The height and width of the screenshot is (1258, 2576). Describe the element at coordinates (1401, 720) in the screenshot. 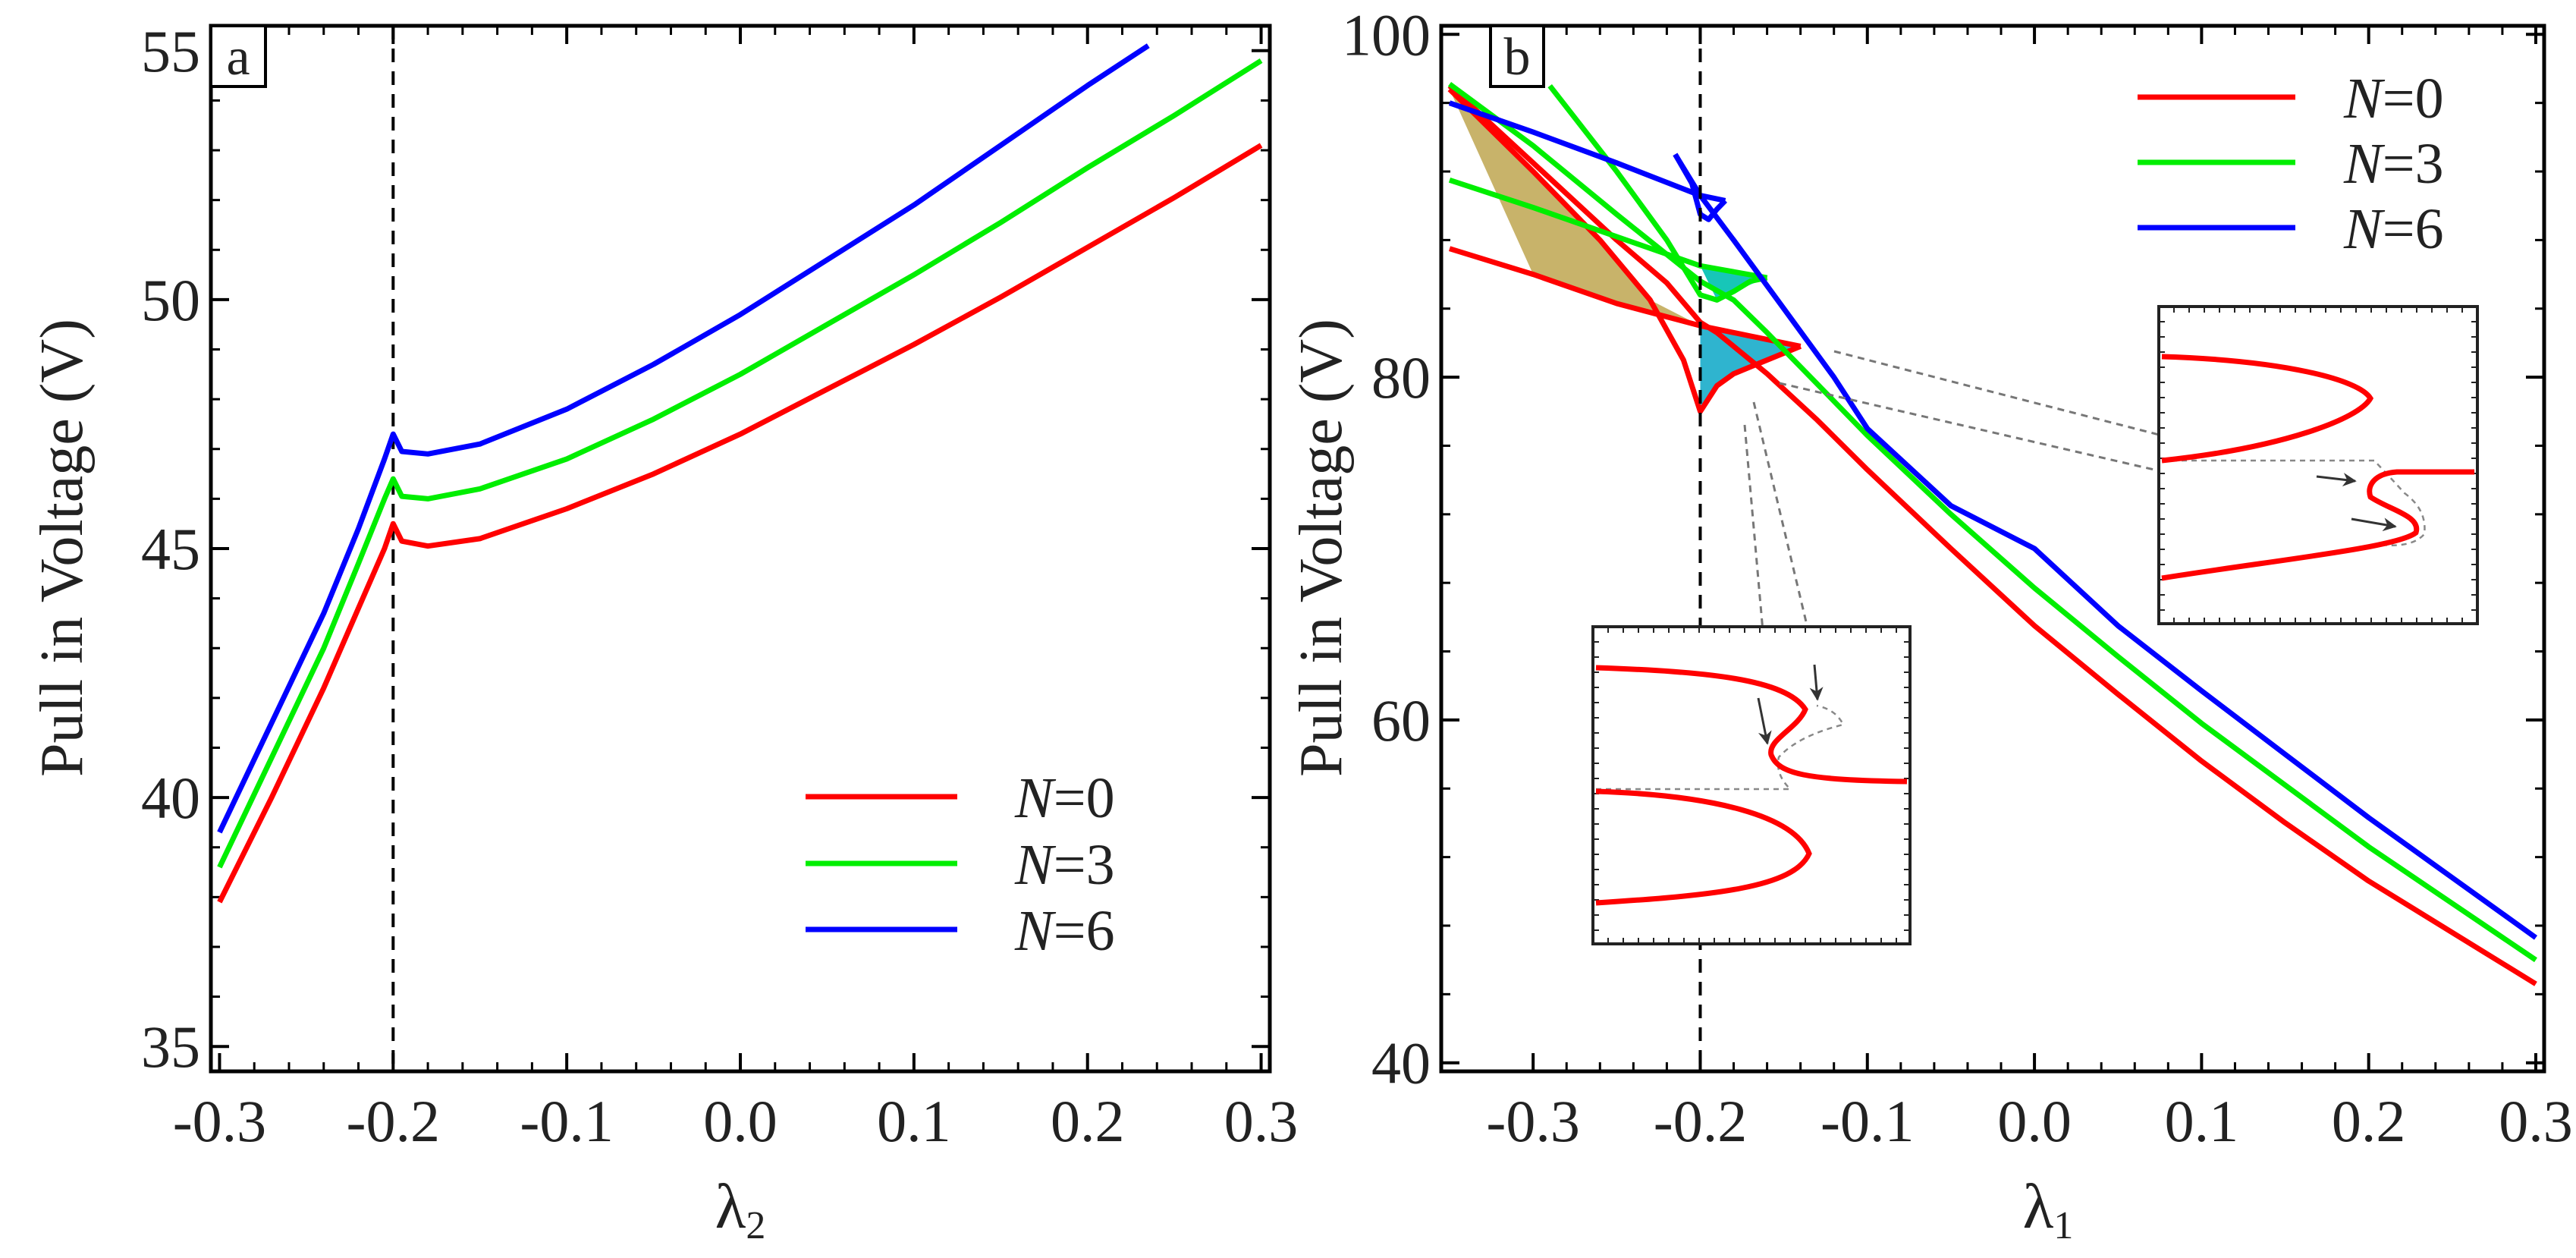

I see `panel-b-ytick-label: 60` at that location.